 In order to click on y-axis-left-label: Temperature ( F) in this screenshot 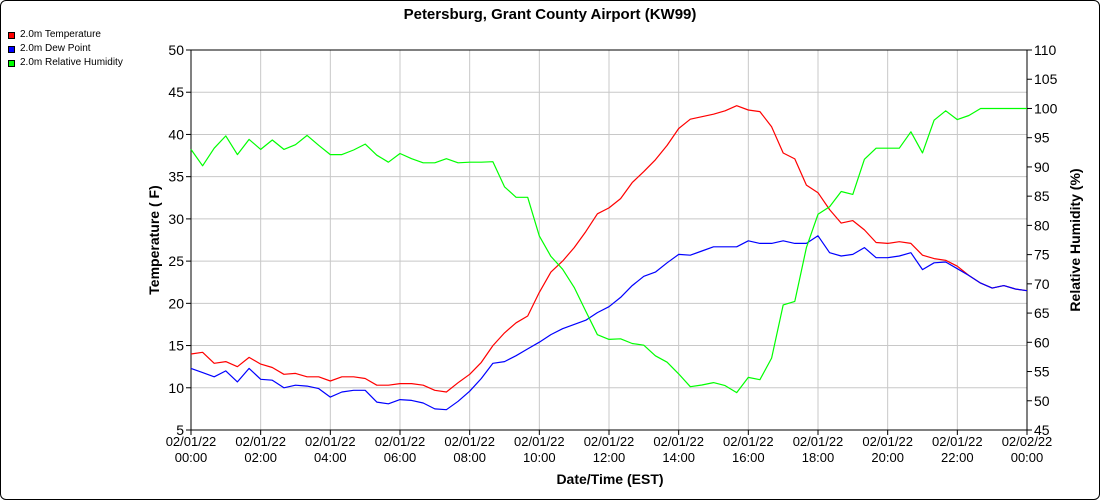, I will do `click(154, 239)`.